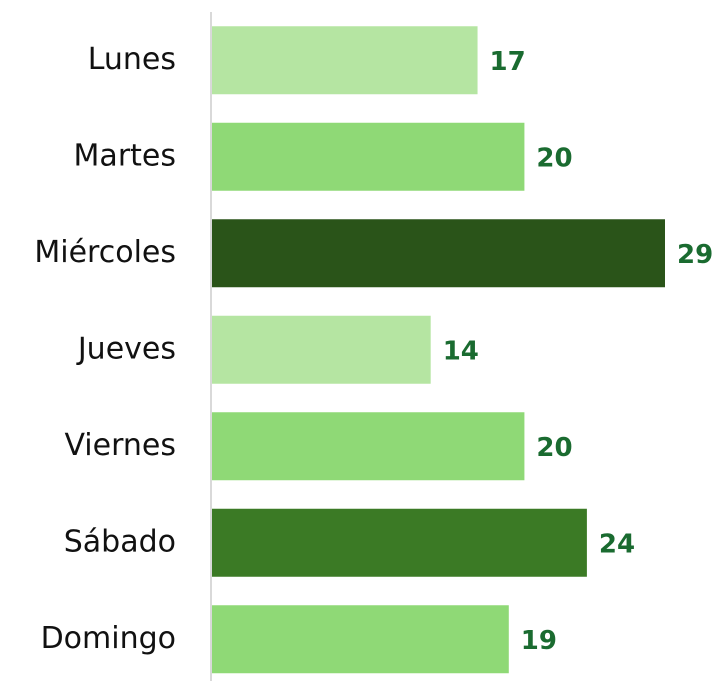 This screenshot has height=681, width=712. Describe the element at coordinates (125, 155) in the screenshot. I see `category-label: Martes` at that location.